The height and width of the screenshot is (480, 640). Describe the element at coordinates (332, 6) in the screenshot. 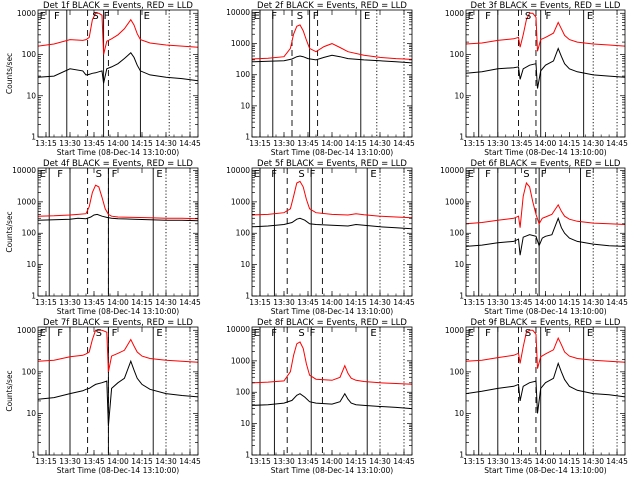

I see `chart-title: Det 2f BLACK = Events, RED = LLD` at that location.